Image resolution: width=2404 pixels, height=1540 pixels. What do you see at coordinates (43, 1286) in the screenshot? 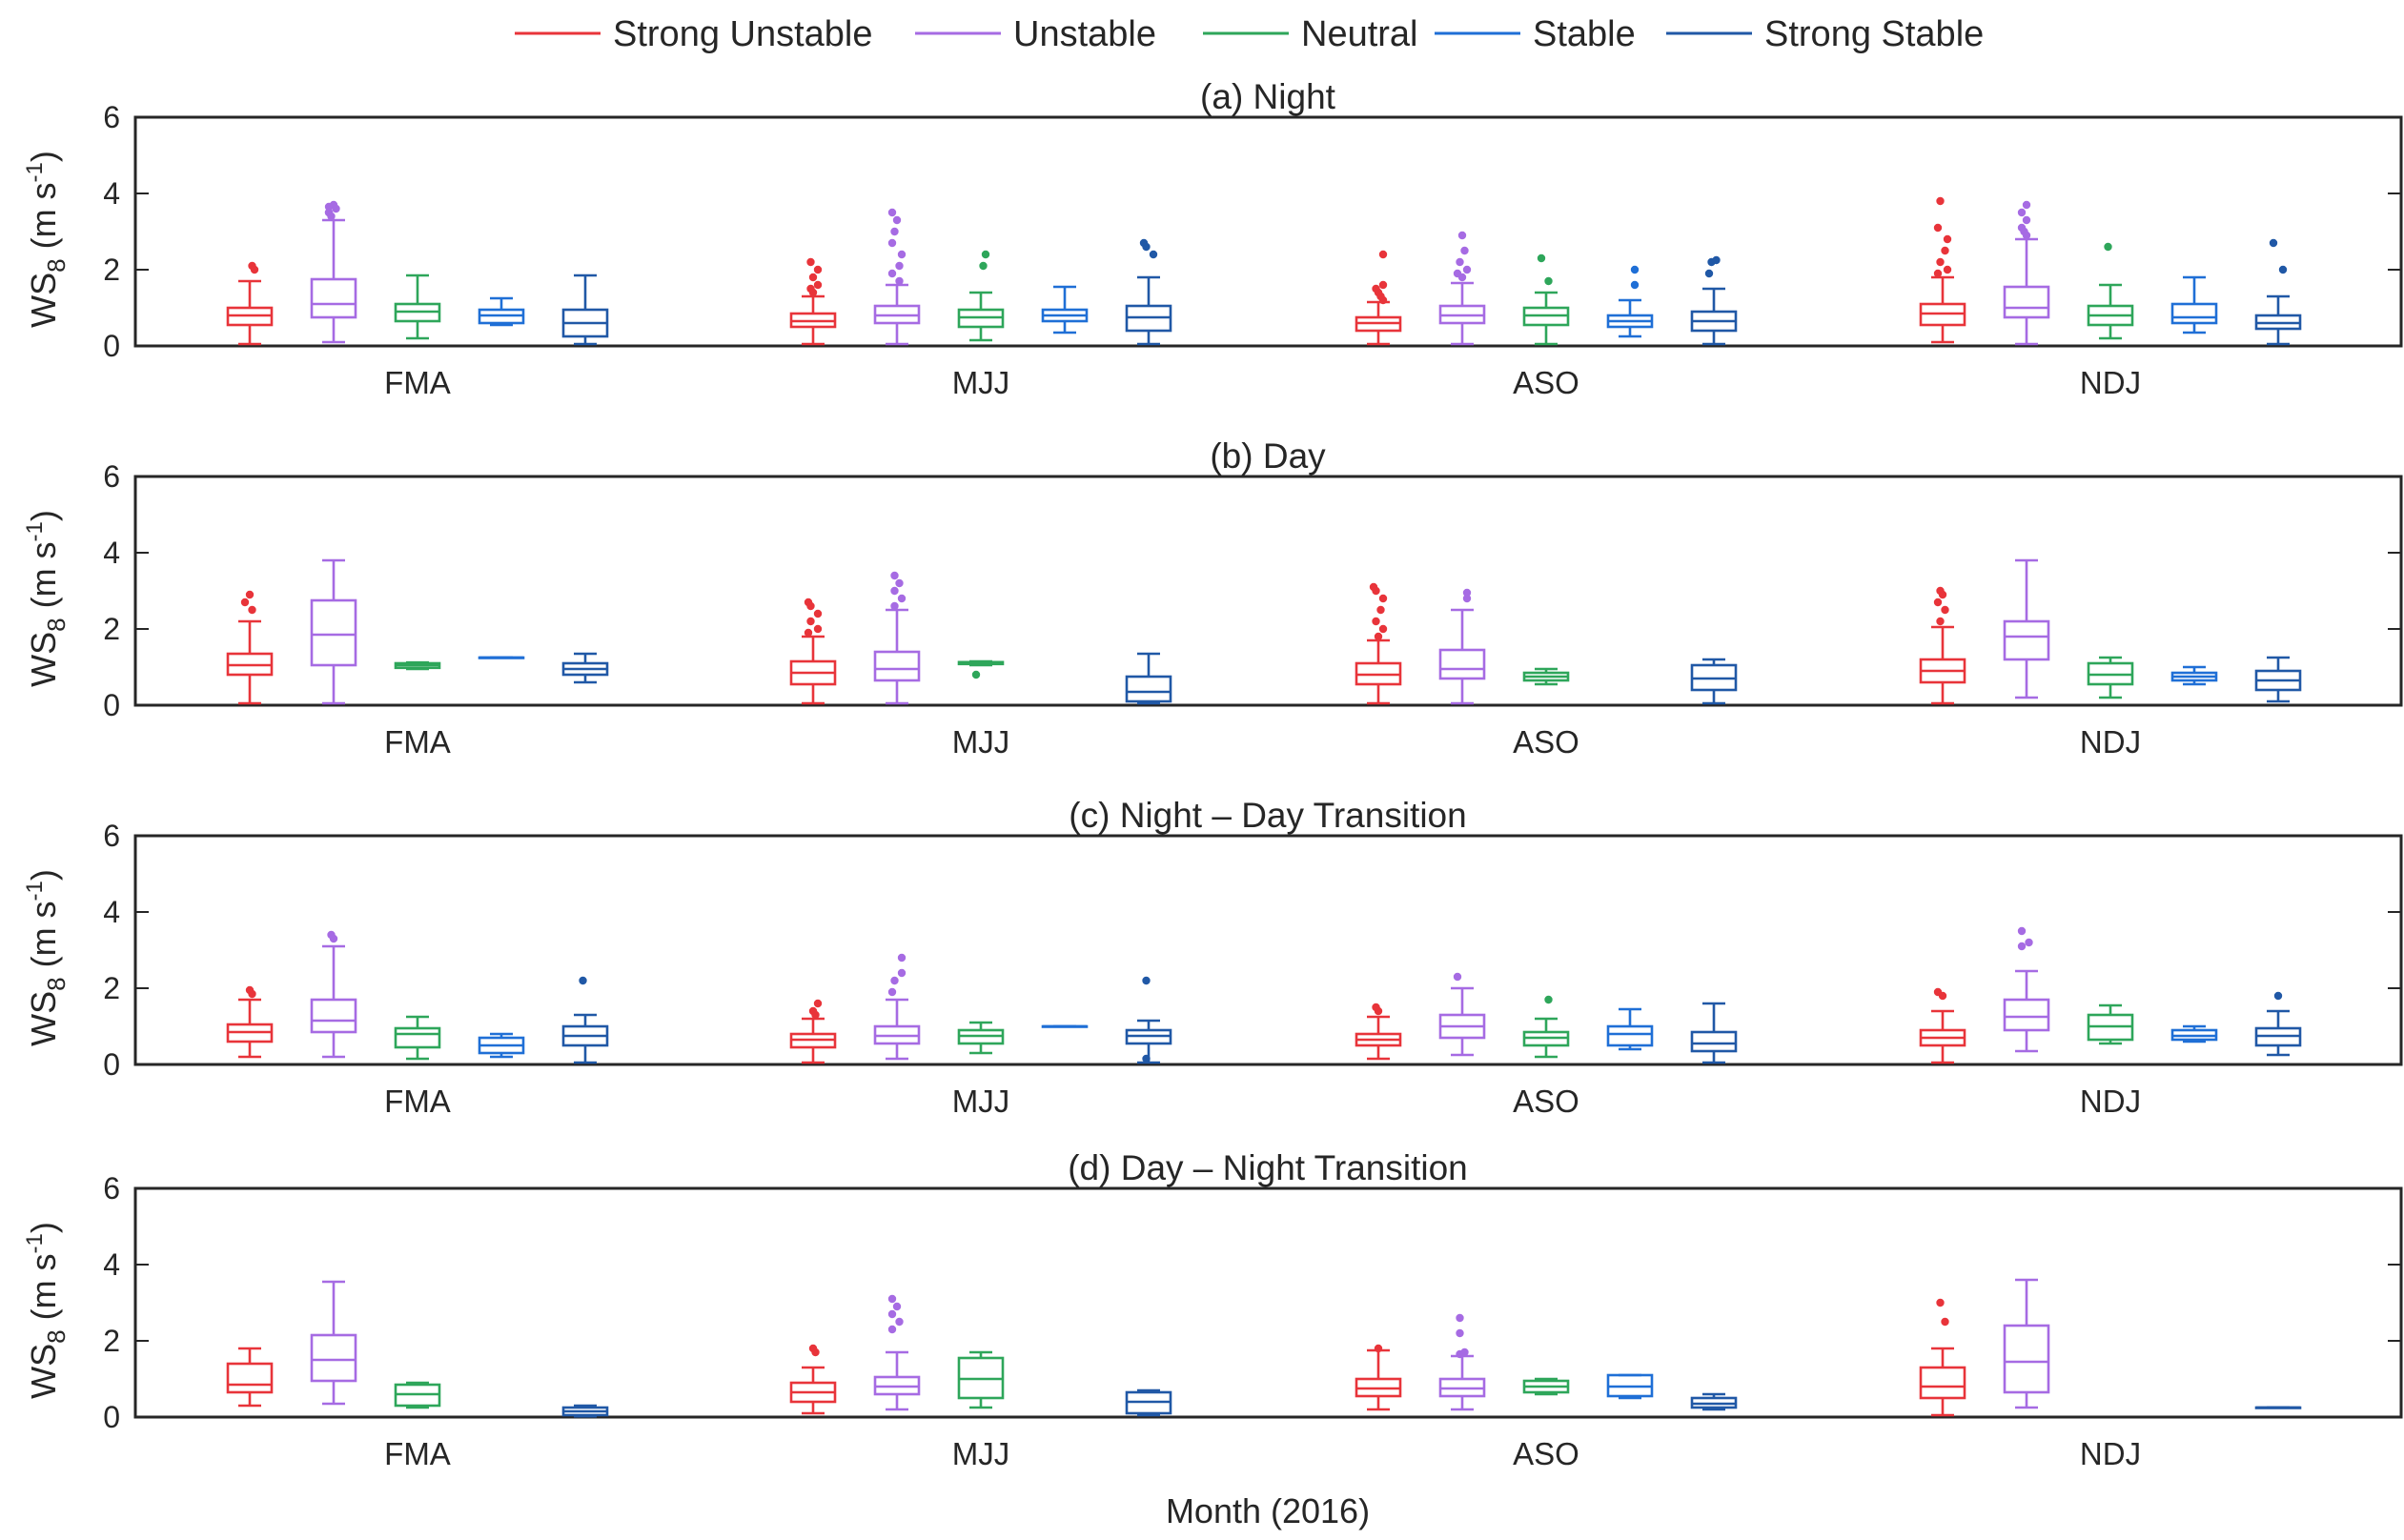
I see `y-label-units: (m s` at bounding box center [43, 1286].